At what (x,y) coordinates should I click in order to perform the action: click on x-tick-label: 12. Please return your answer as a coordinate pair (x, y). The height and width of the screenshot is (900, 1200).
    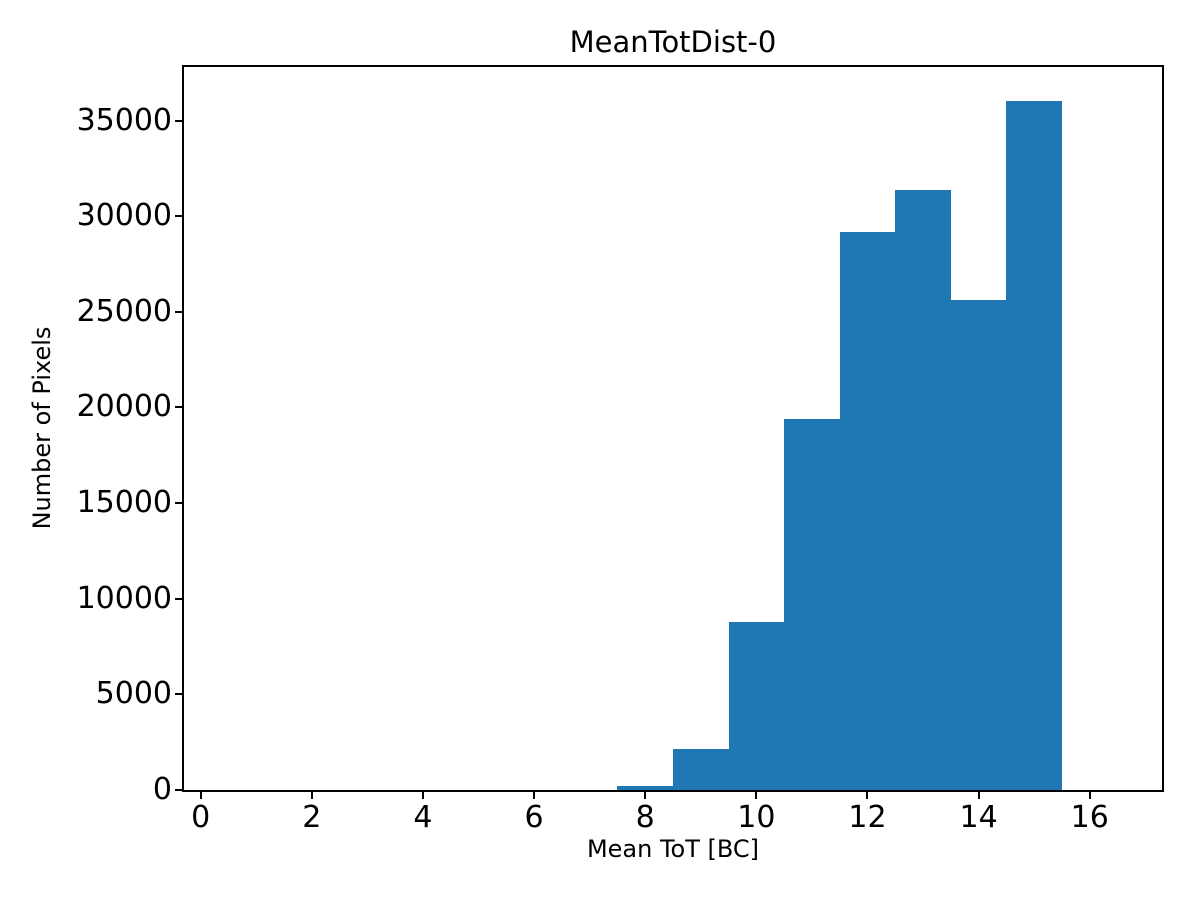
    Looking at the image, I should click on (867, 817).